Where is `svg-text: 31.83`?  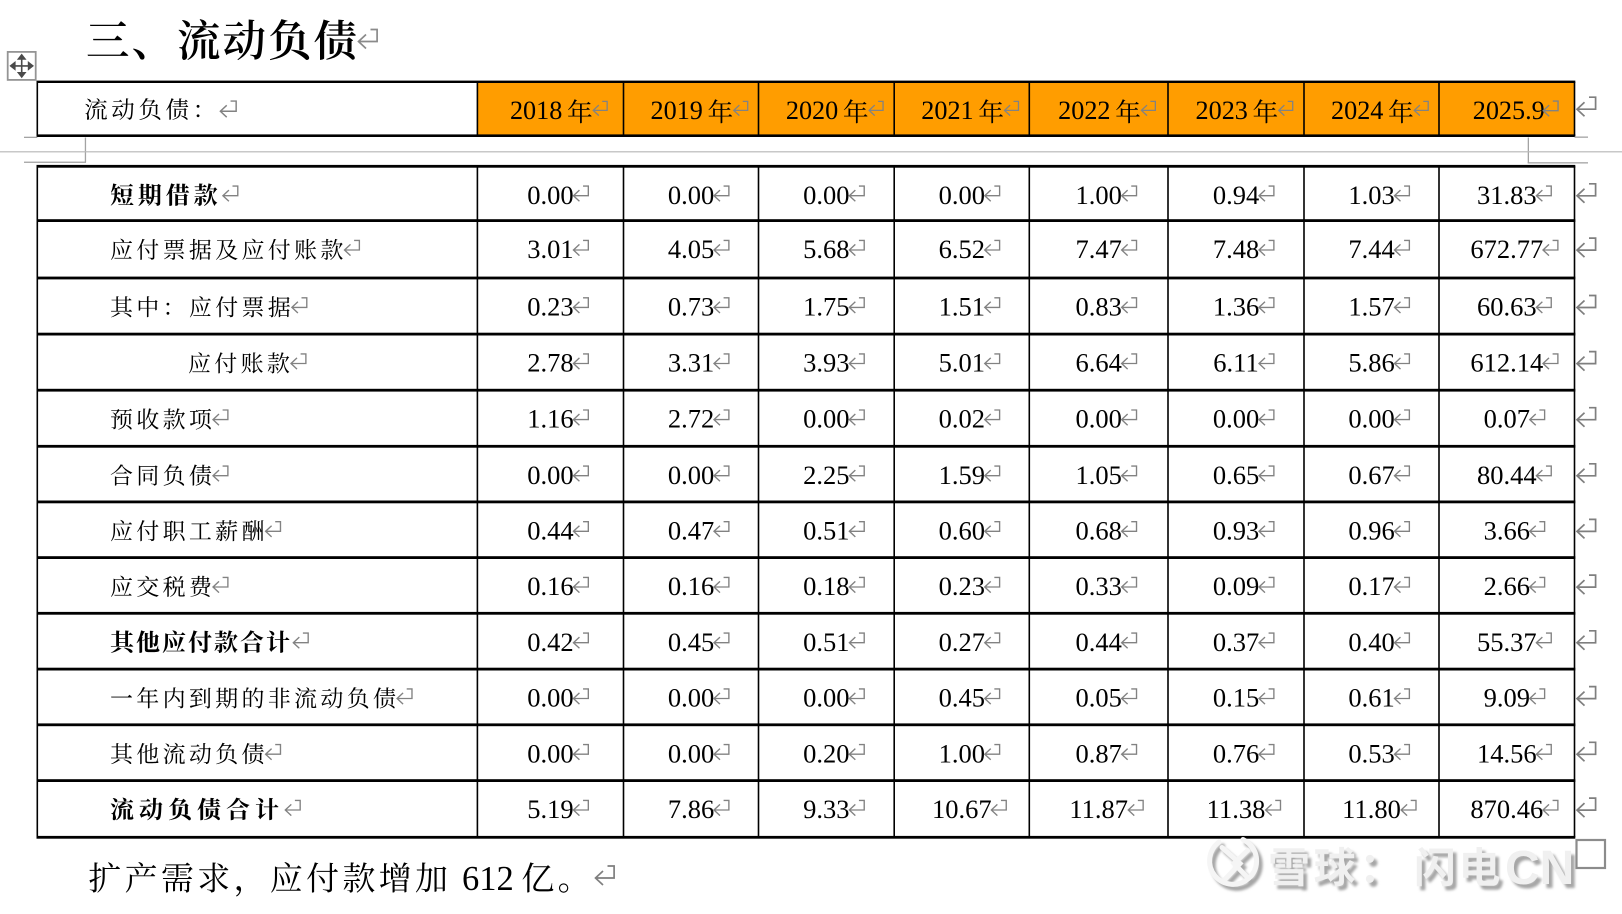
svg-text: 31.83 is located at coordinates (1507, 195).